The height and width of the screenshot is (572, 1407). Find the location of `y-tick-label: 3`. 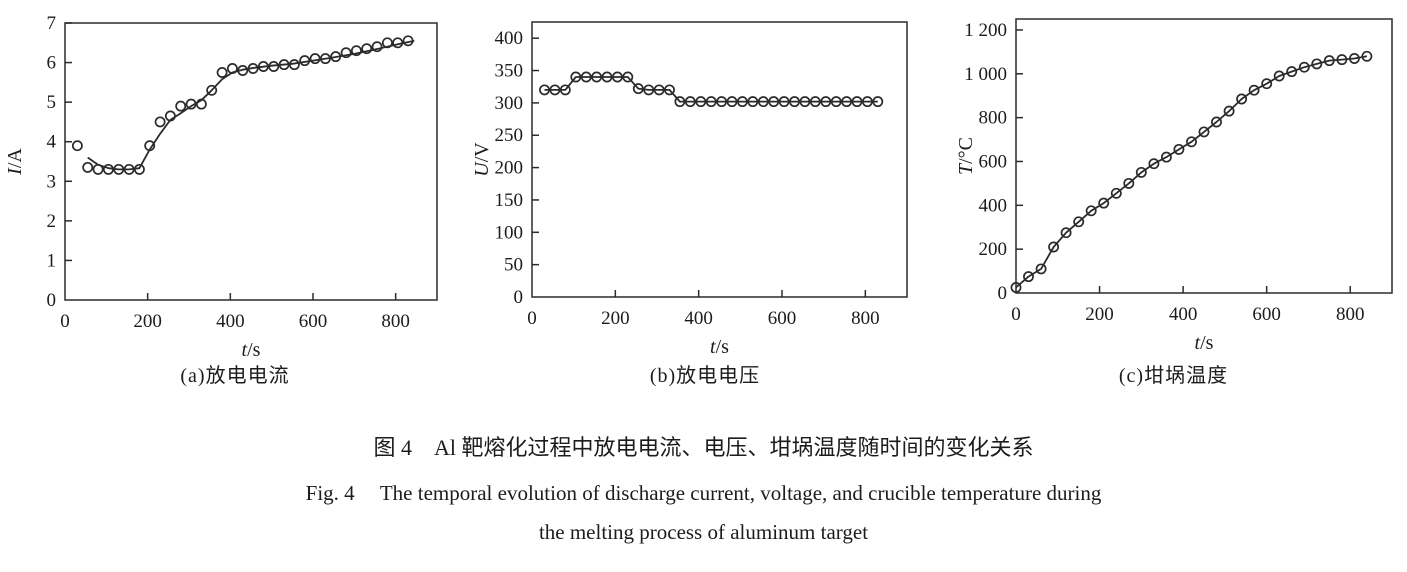

y-tick-label: 3 is located at coordinates (52, 181).